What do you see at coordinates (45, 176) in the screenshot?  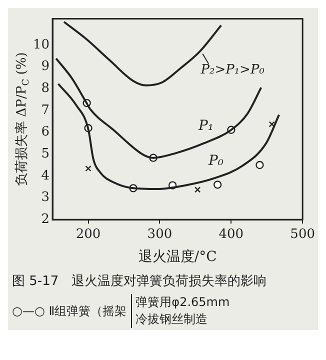 I see `y-tick-label: 4` at bounding box center [45, 176].